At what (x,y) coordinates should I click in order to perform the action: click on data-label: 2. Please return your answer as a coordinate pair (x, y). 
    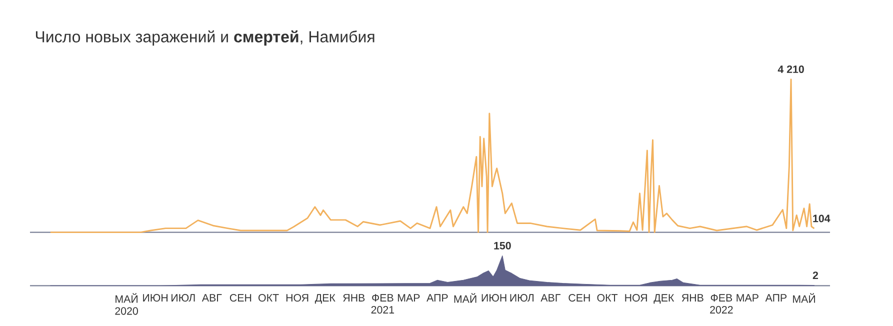
    Looking at the image, I should click on (815, 276).